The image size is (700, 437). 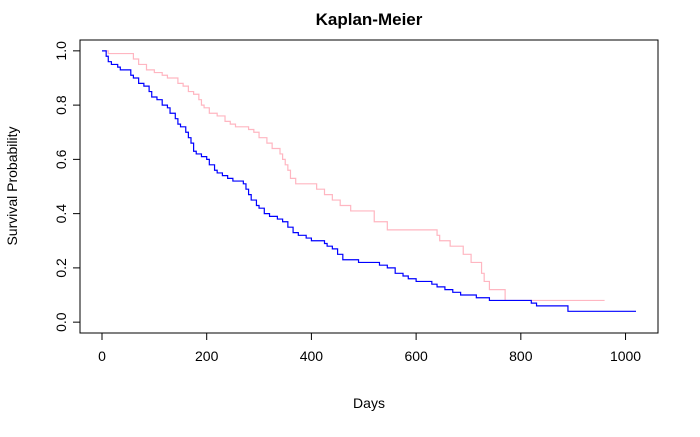 I want to click on chart-title: Kaplan-Meier, so click(x=369, y=19).